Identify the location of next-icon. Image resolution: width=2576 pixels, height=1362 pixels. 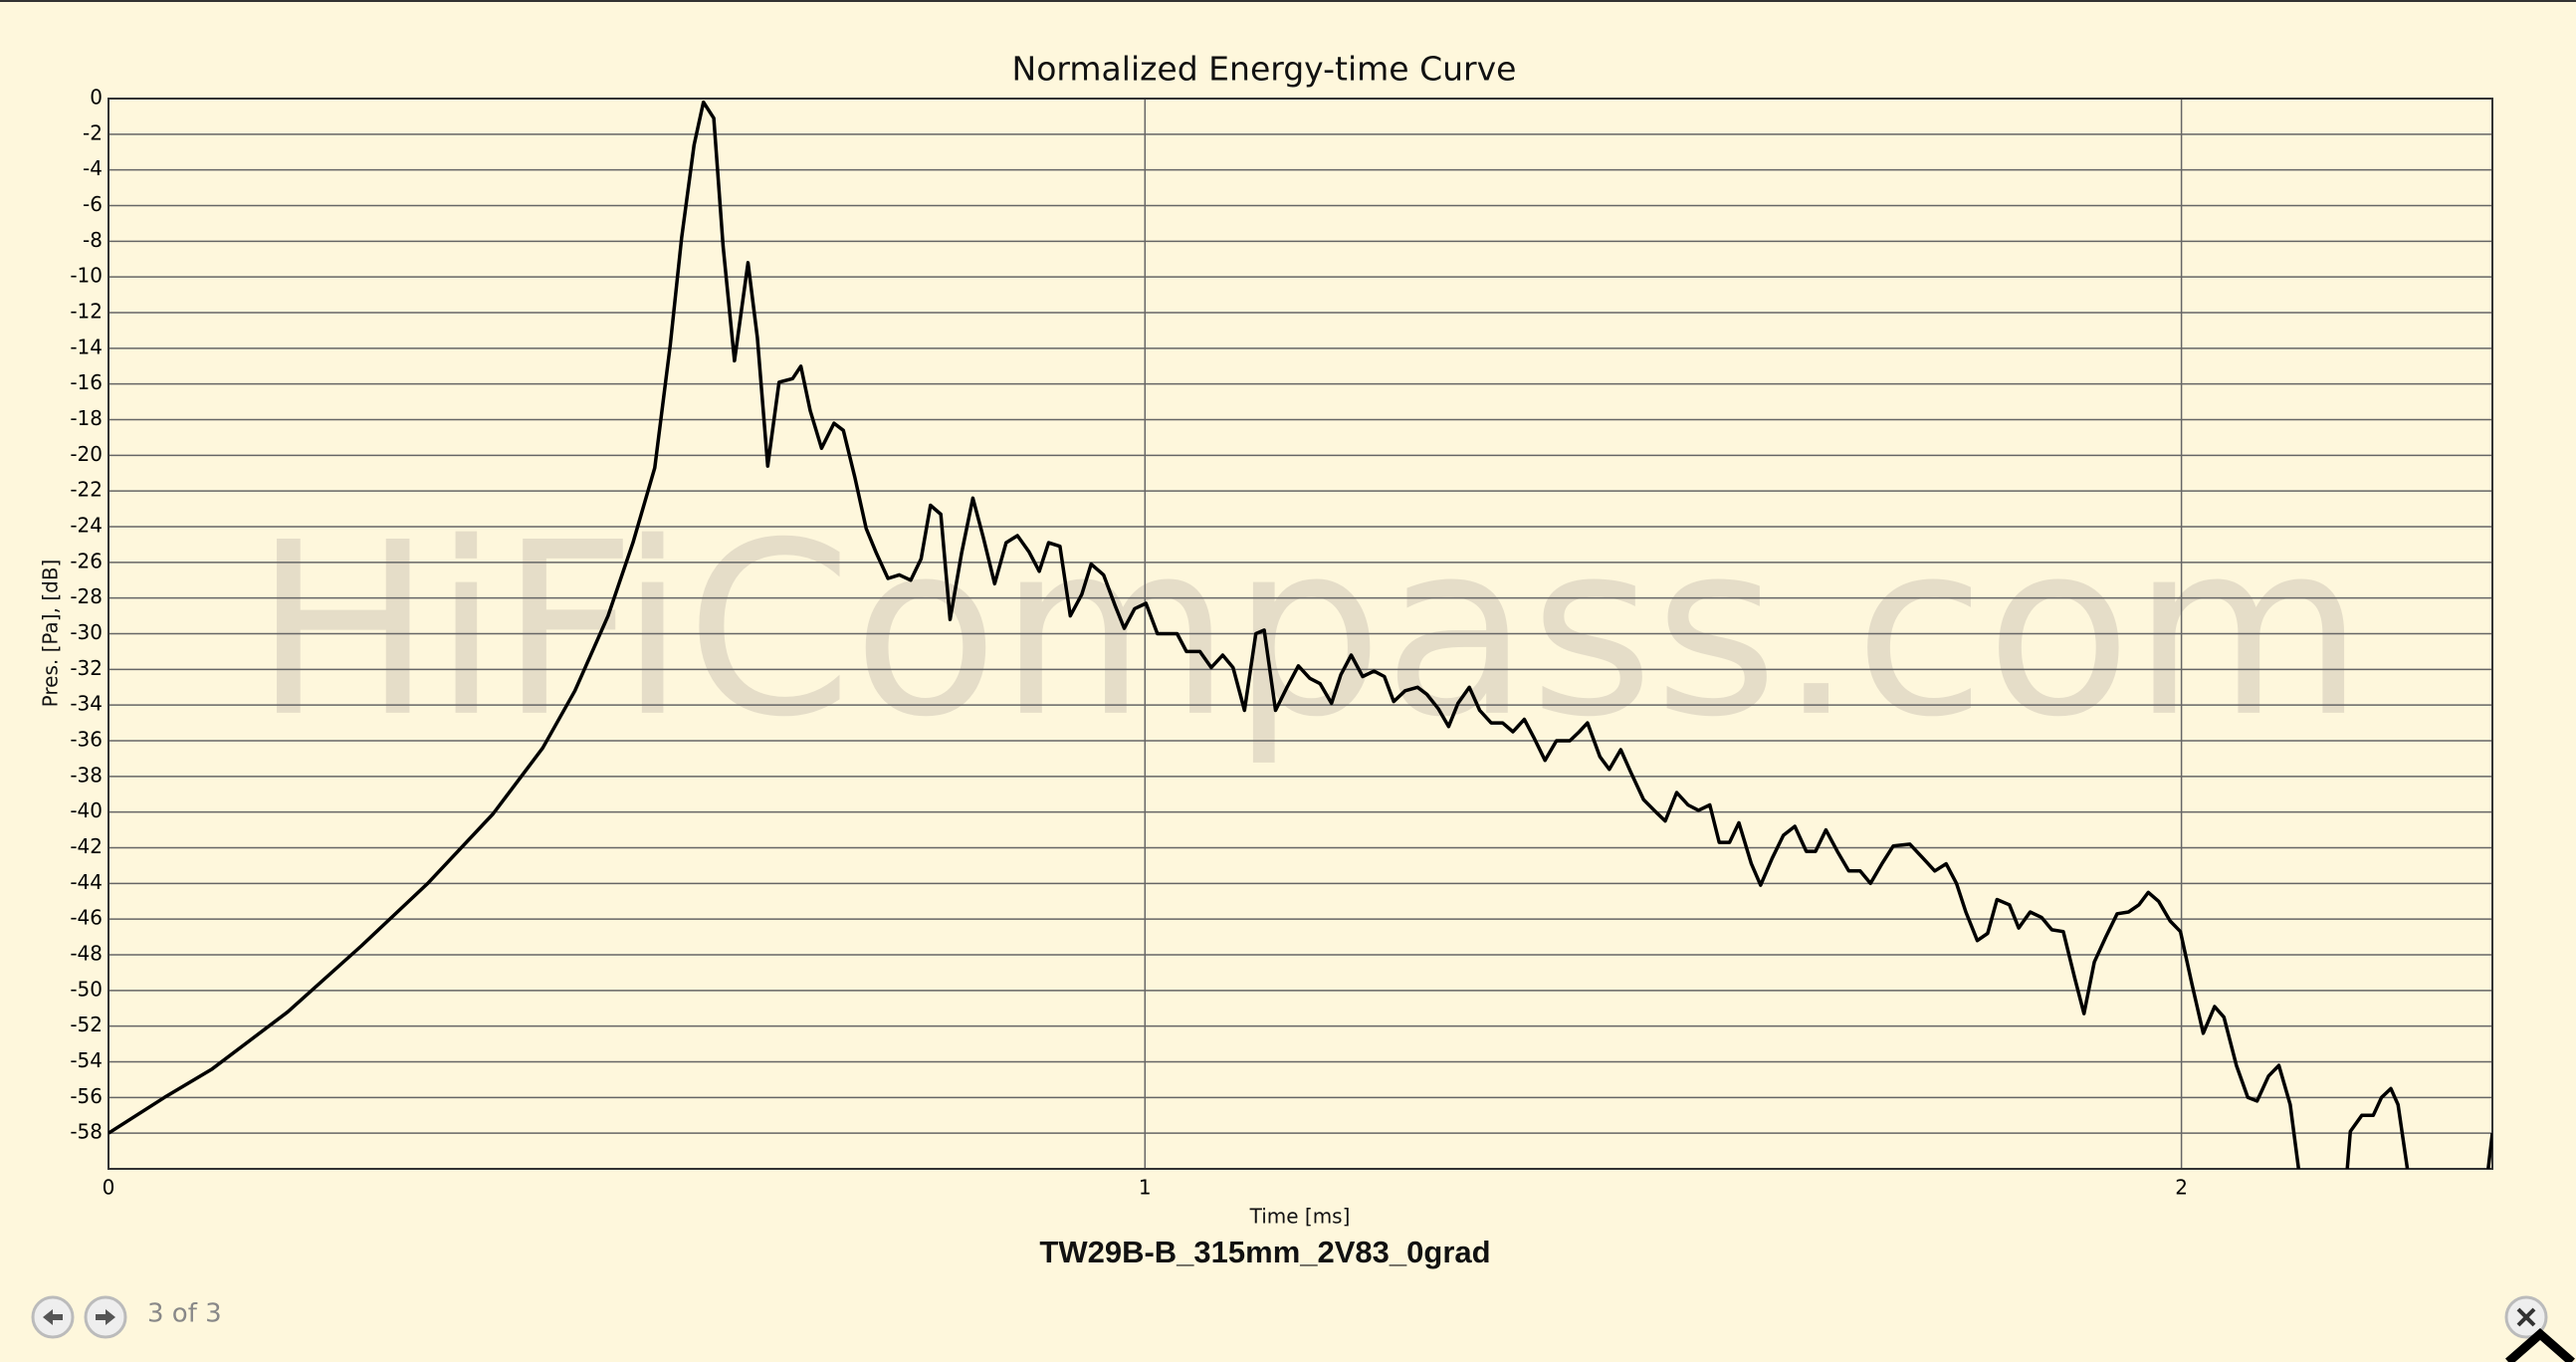
(105, 1317).